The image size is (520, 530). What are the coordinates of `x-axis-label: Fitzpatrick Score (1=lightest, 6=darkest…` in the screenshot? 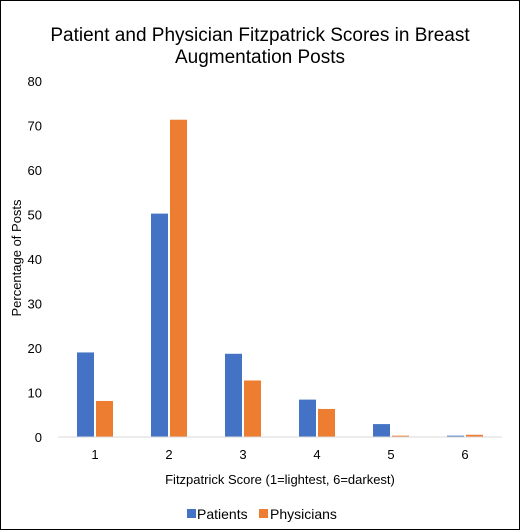 It's located at (280, 479).